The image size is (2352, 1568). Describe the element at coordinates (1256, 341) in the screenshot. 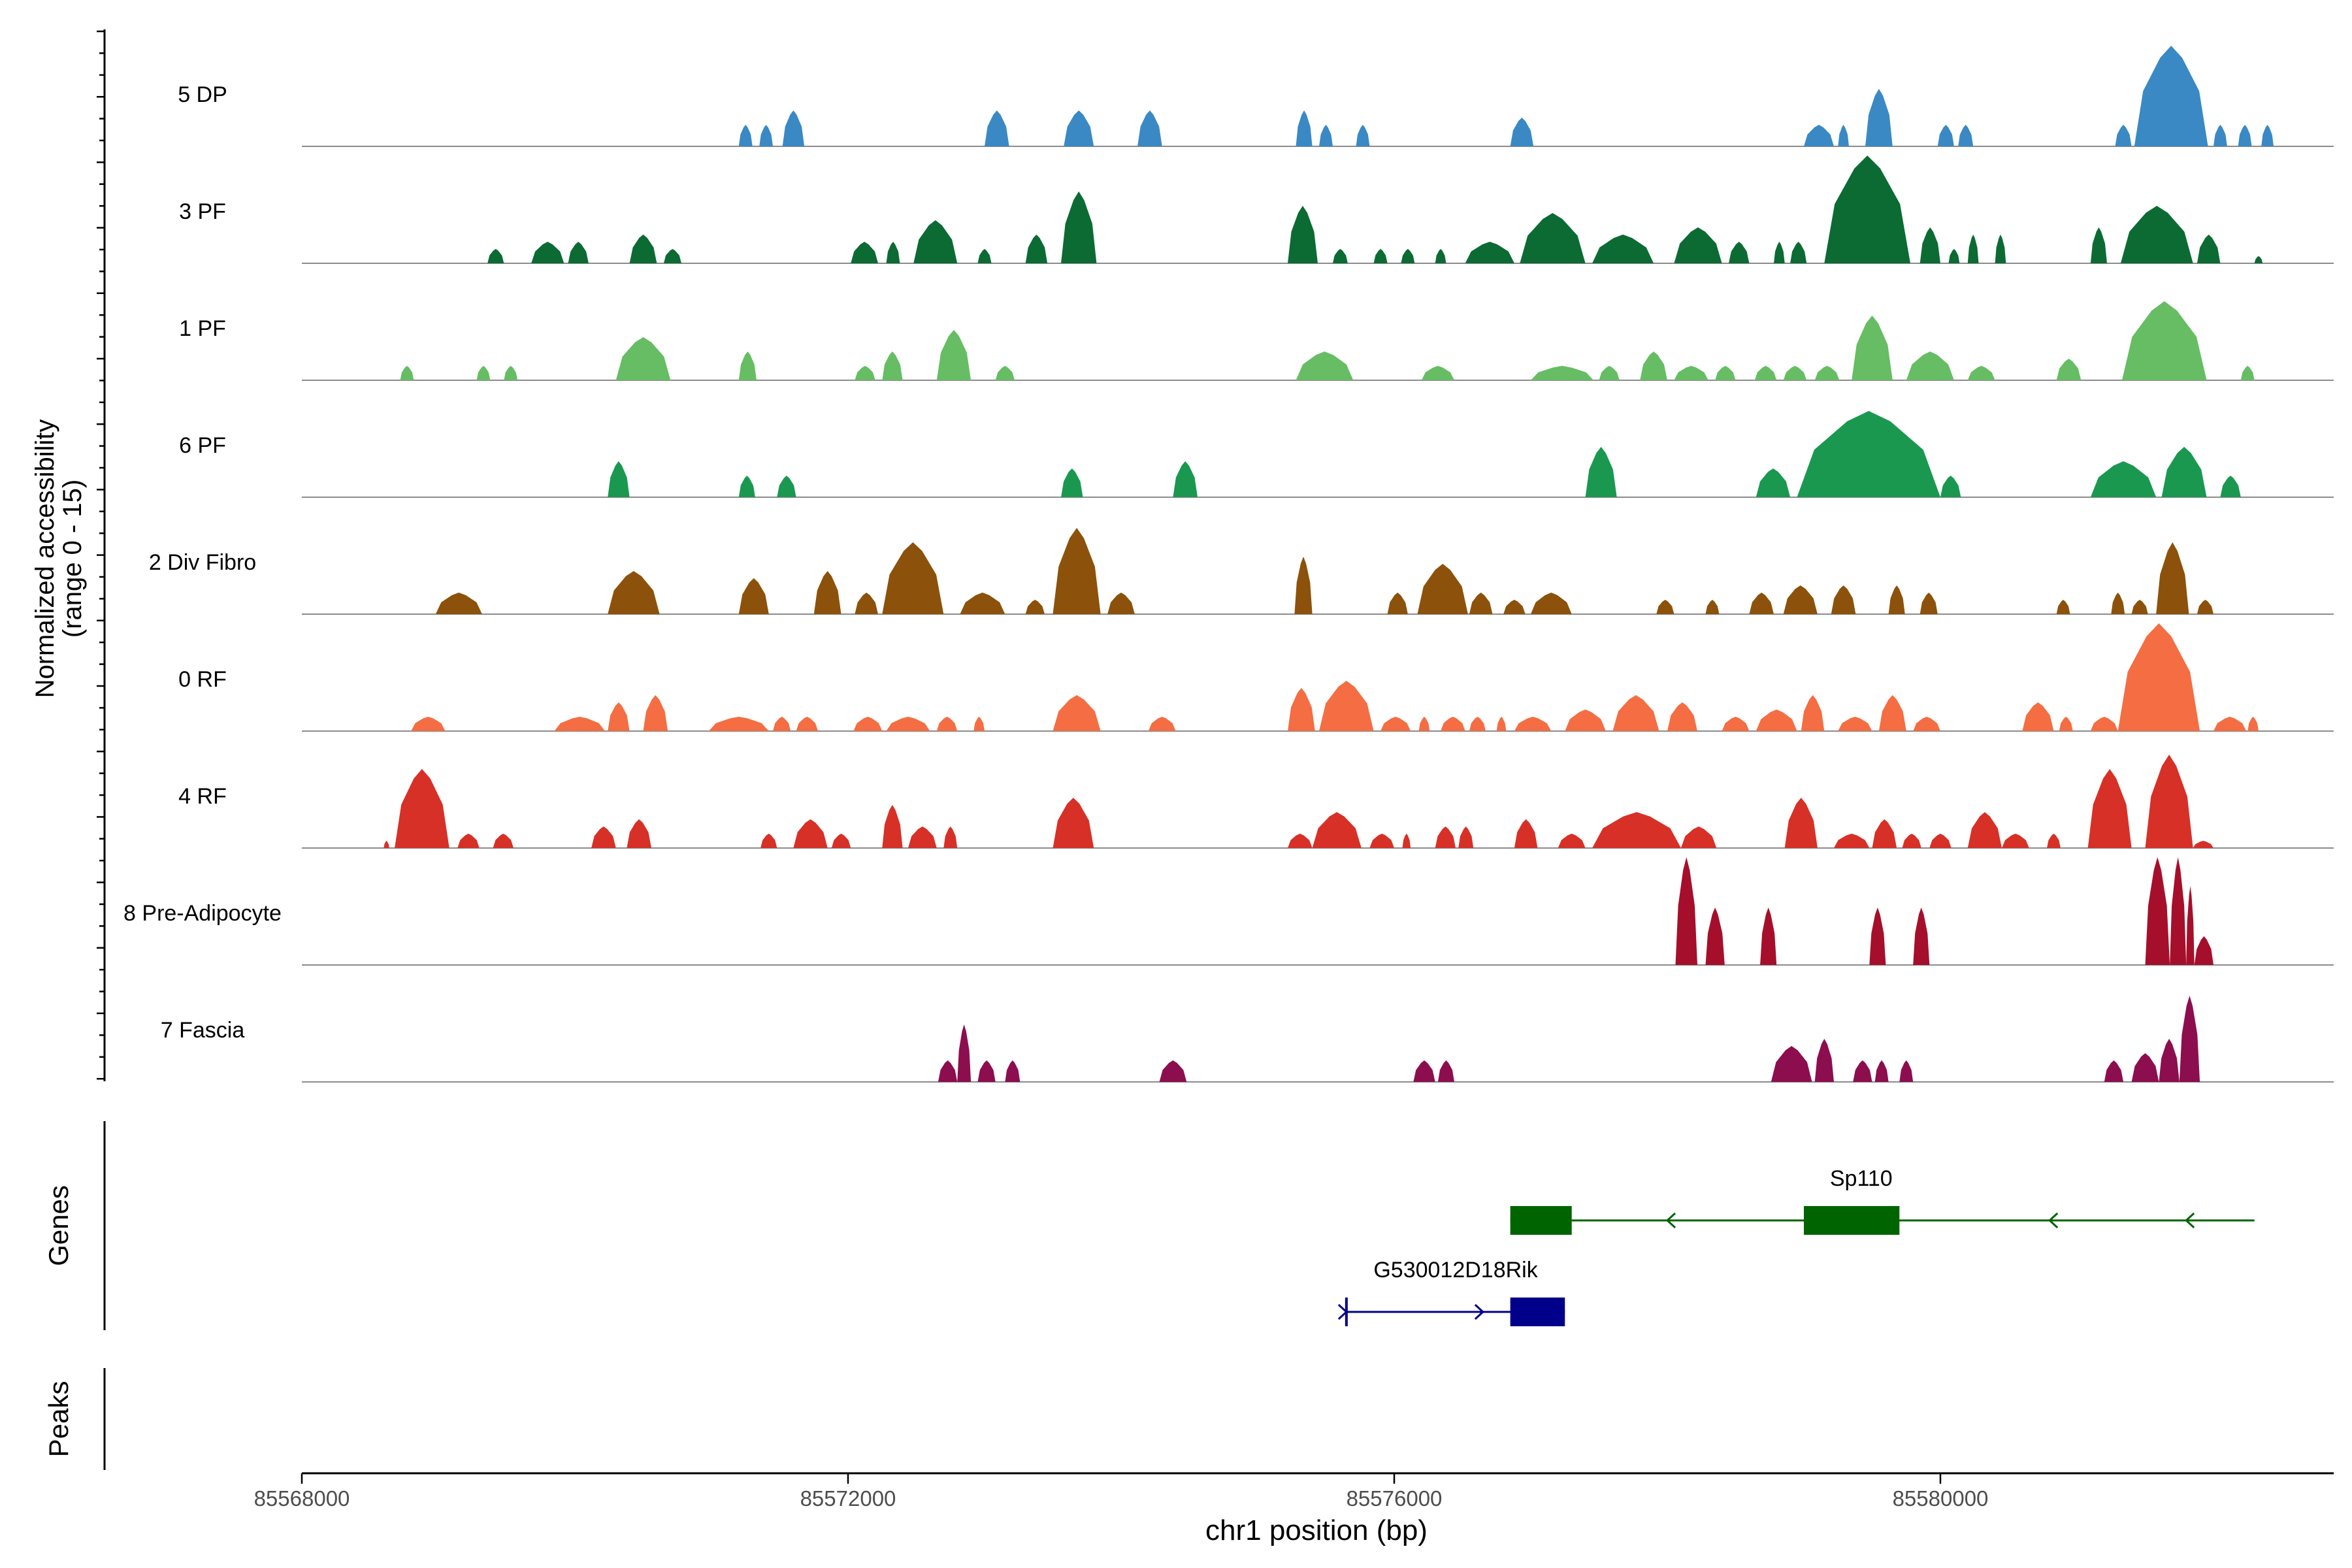

I see `track-1-pf: 1 PF` at that location.